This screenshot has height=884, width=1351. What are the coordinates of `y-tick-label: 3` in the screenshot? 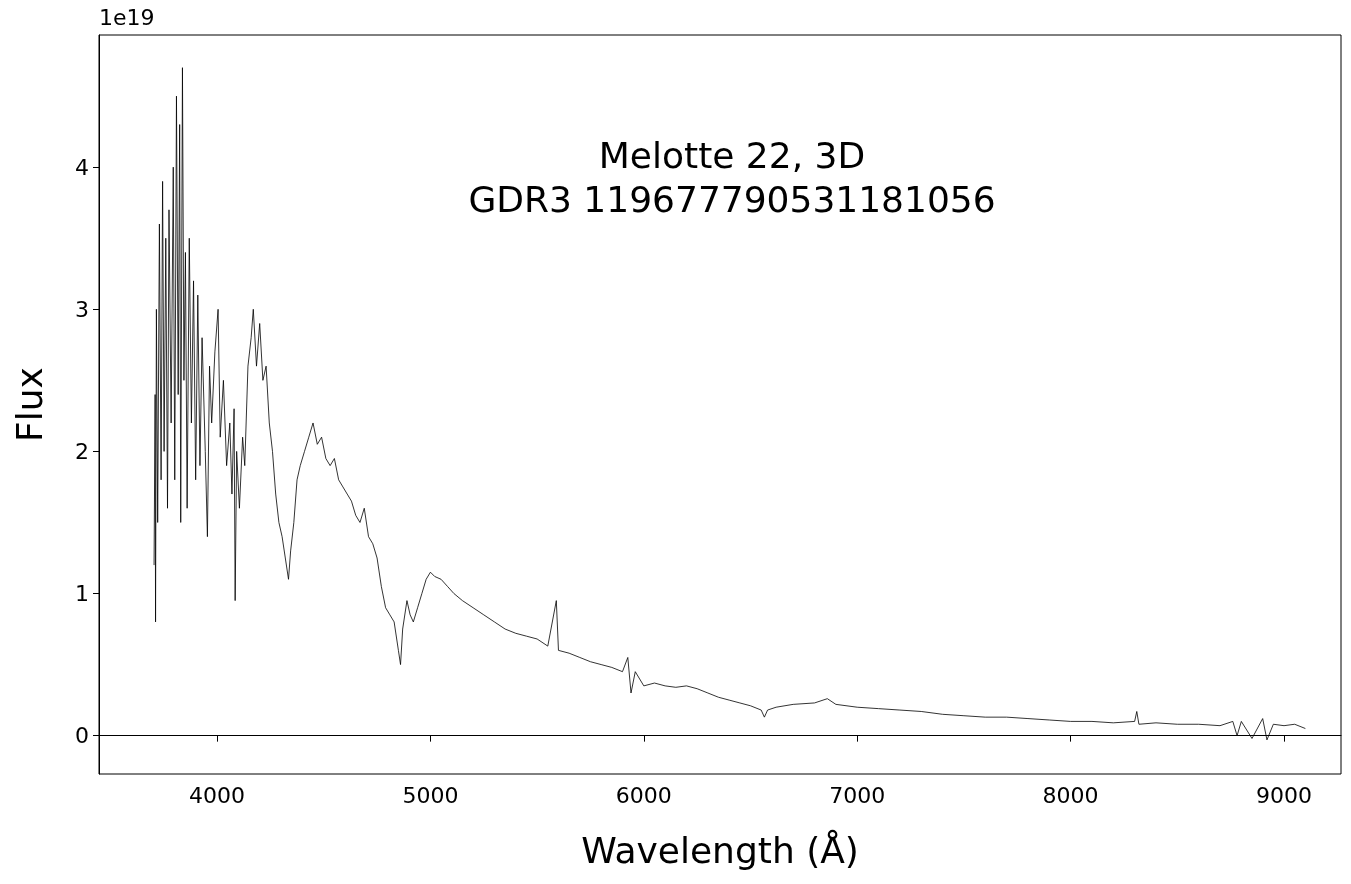 It's located at (82, 309).